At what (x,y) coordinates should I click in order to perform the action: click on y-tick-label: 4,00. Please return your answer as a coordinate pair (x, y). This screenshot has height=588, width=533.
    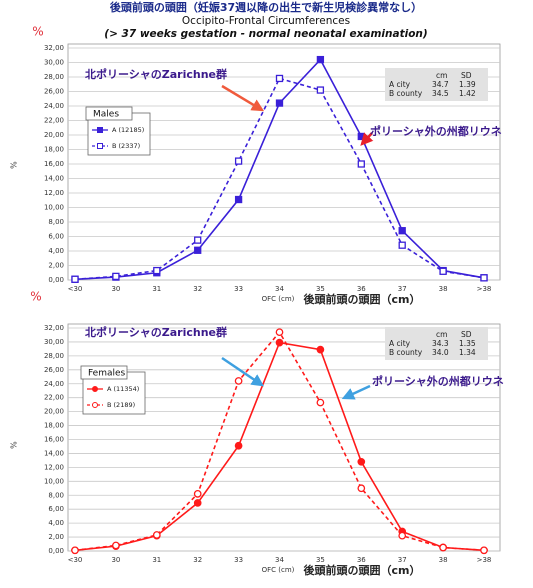
    Looking at the image, I should click on (56, 251).